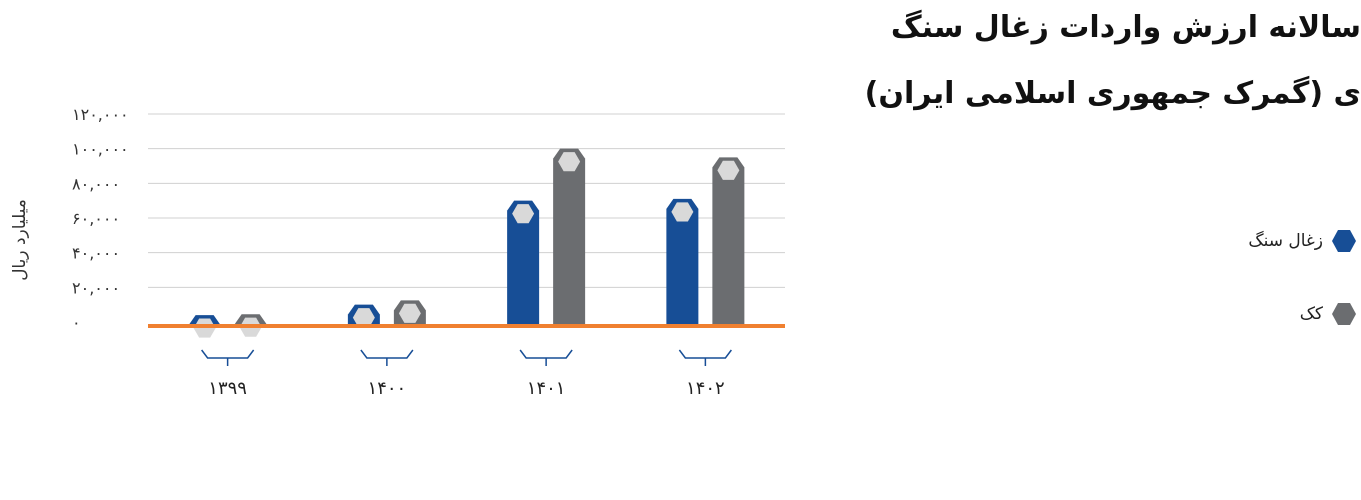 Image resolution: width=1361 pixels, height=500 pixels. I want to click on x-tick-label: ۱۴۰۰, so click(387, 388).